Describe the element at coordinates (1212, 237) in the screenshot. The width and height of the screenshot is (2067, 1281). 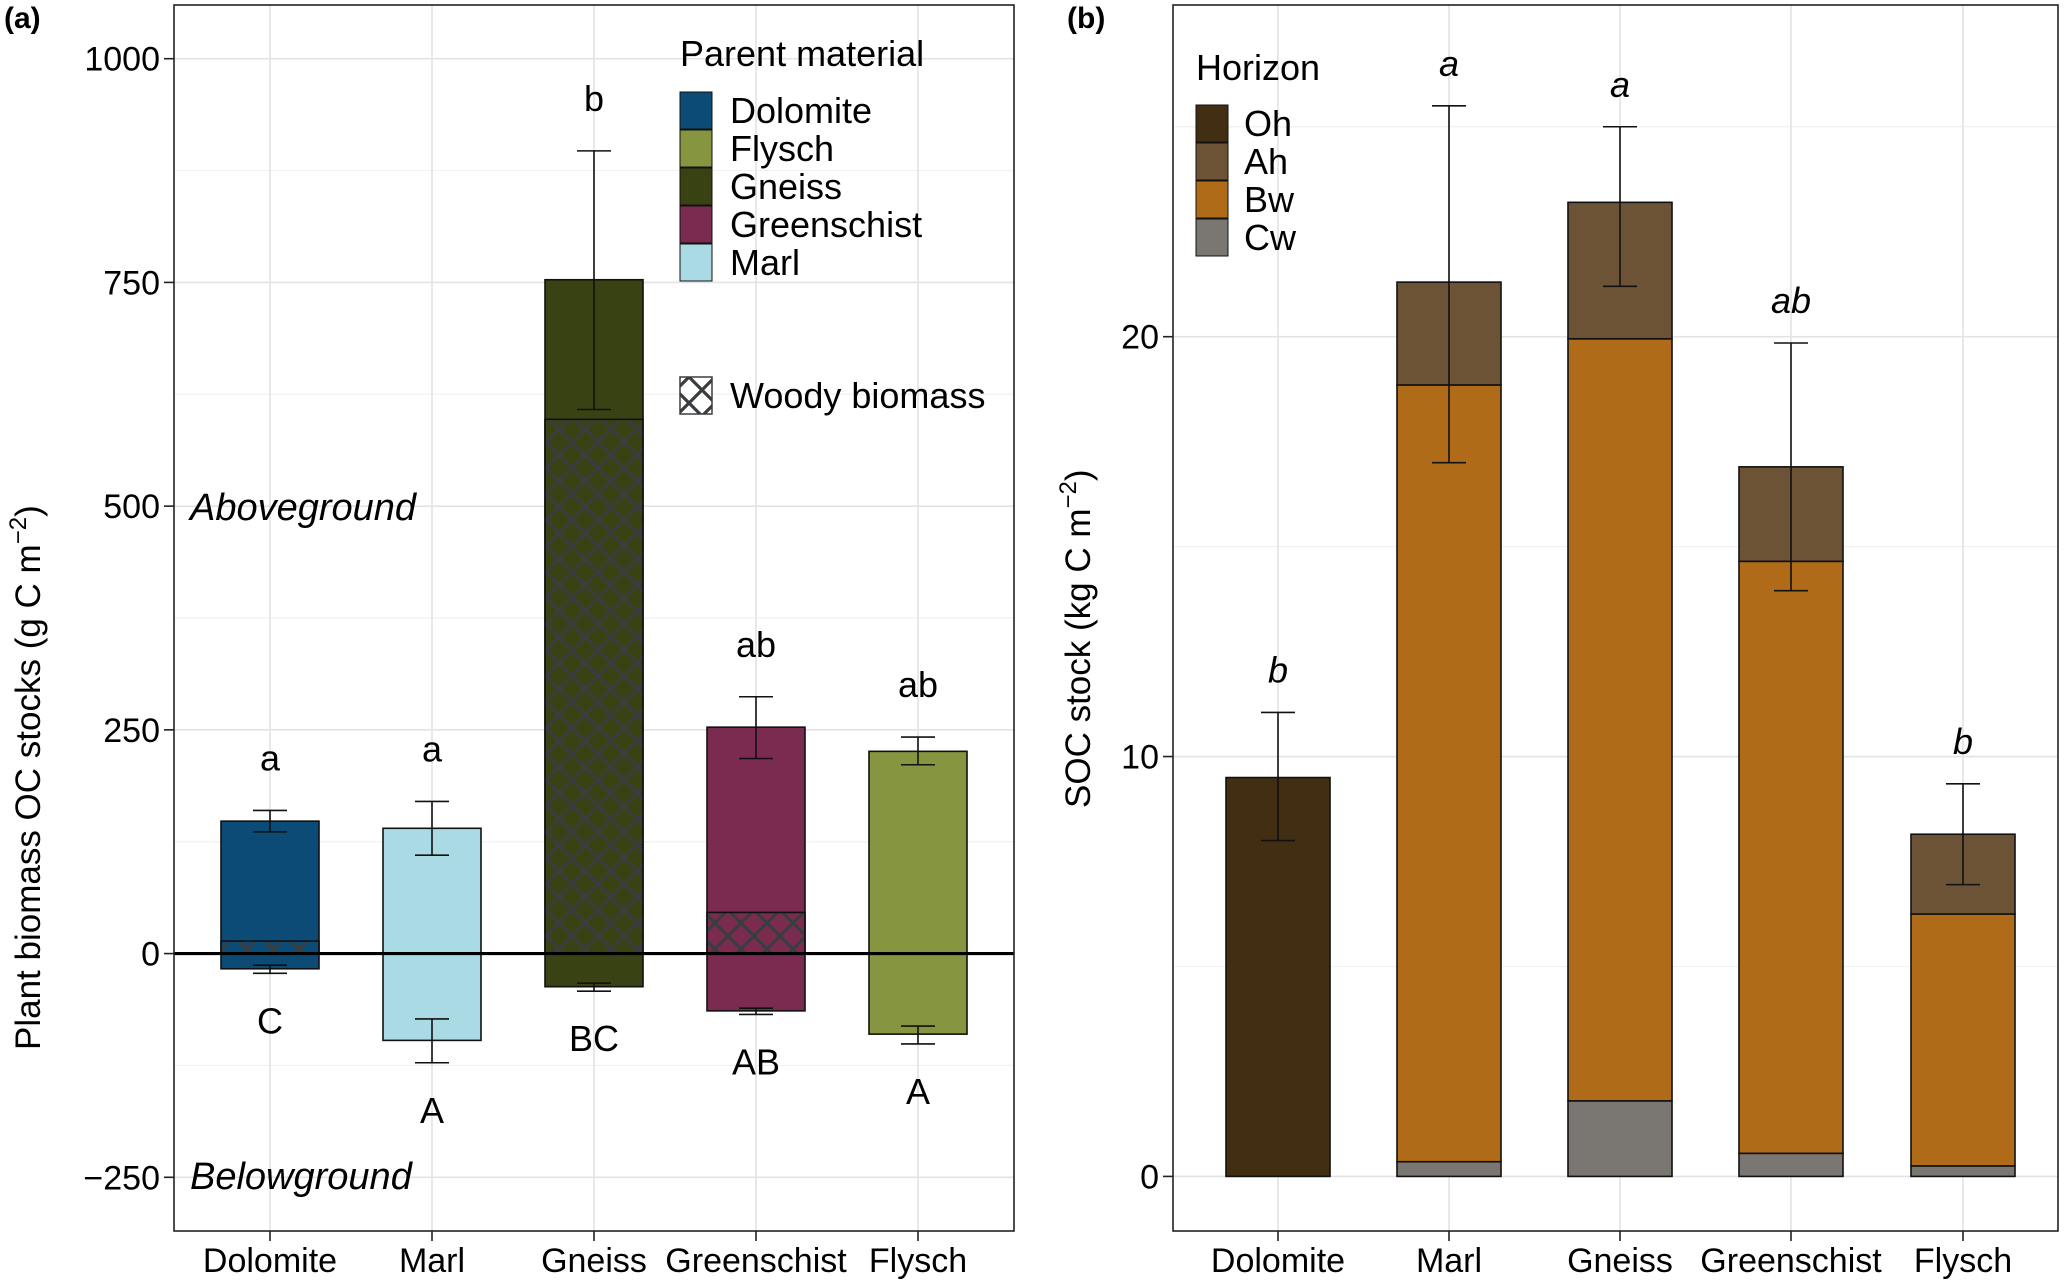
I see `legend-swatch-cw` at that location.